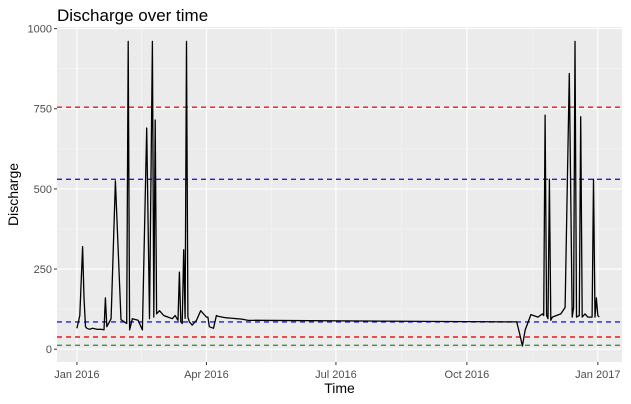 The width and height of the screenshot is (631, 404). I want to click on x-tick-label: Oct 2016, so click(467, 375).